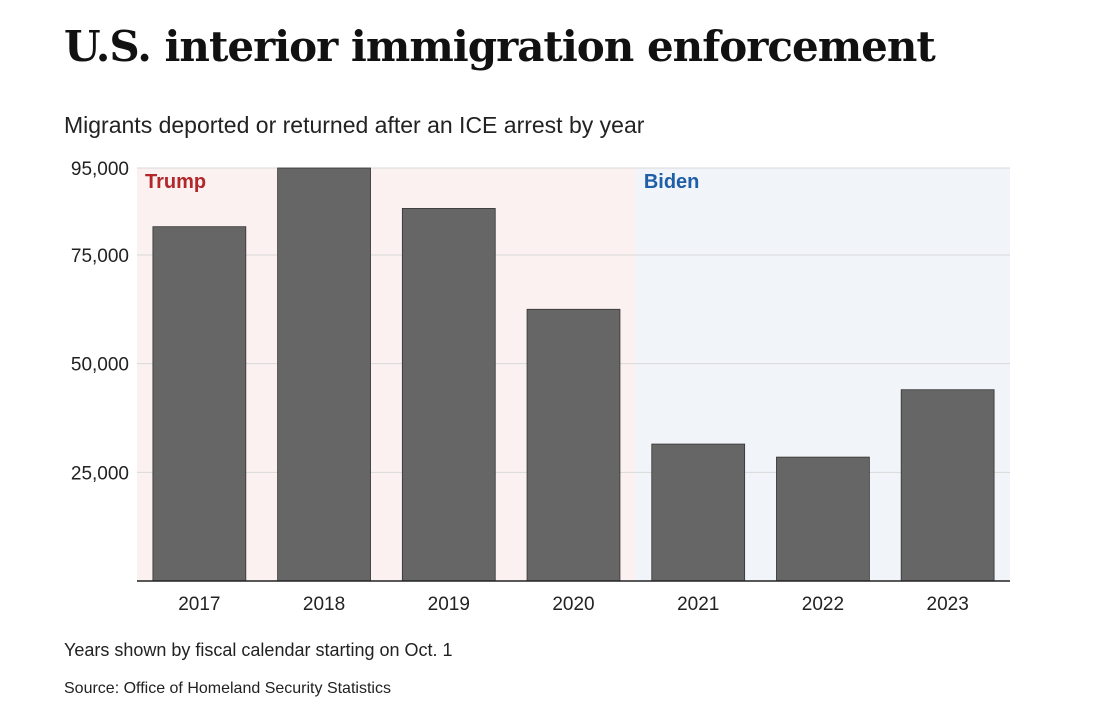 This screenshot has height=726, width=1100. I want to click on x-tick-label: 2019, so click(449, 604).